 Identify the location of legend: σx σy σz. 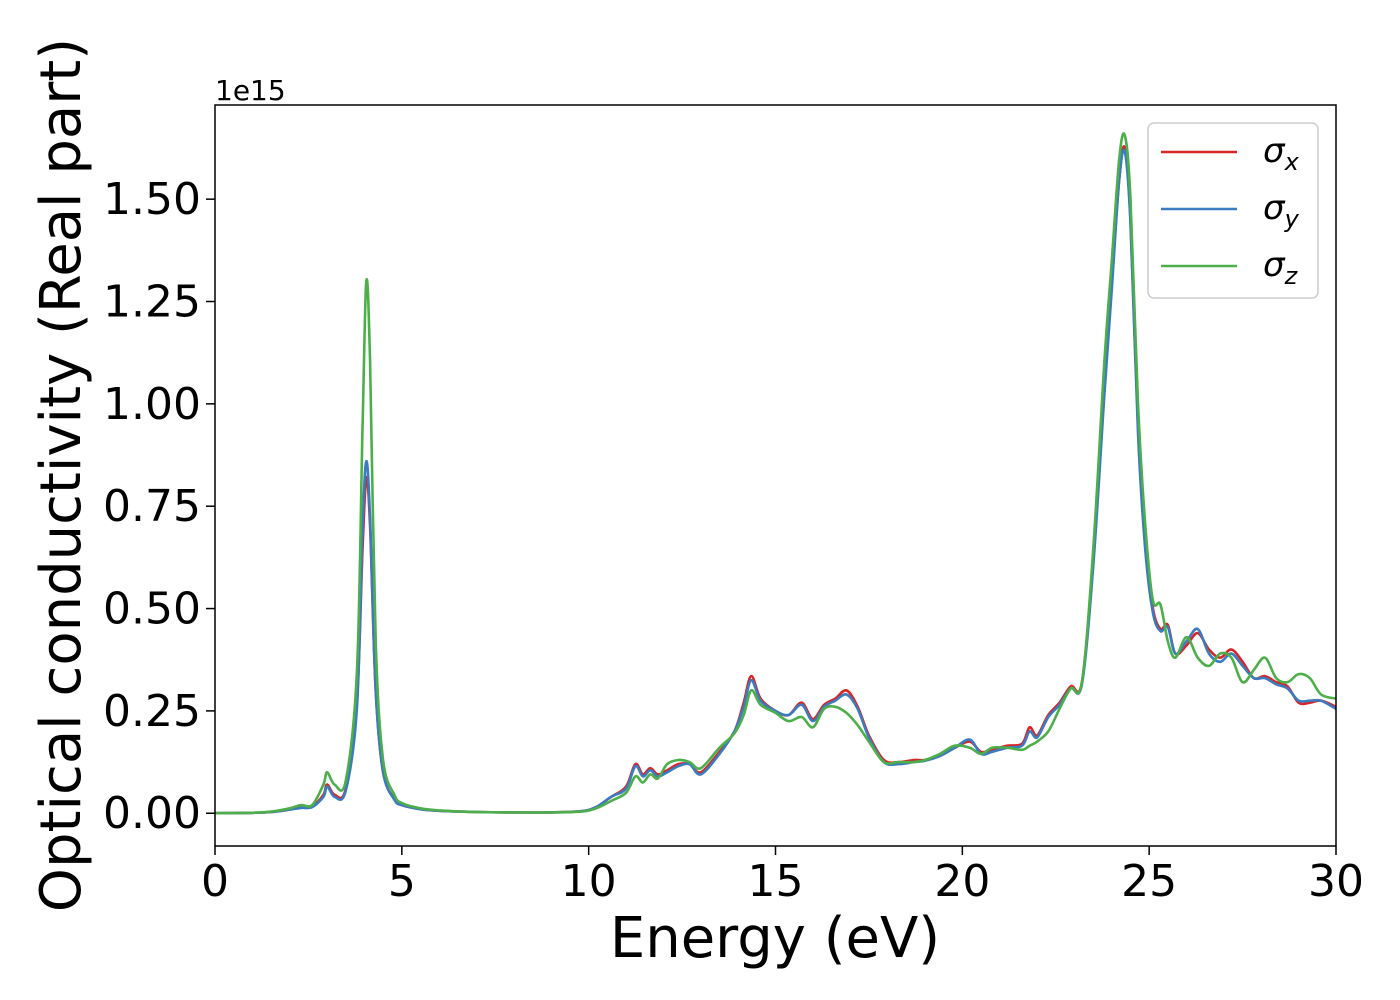
(1233, 210).